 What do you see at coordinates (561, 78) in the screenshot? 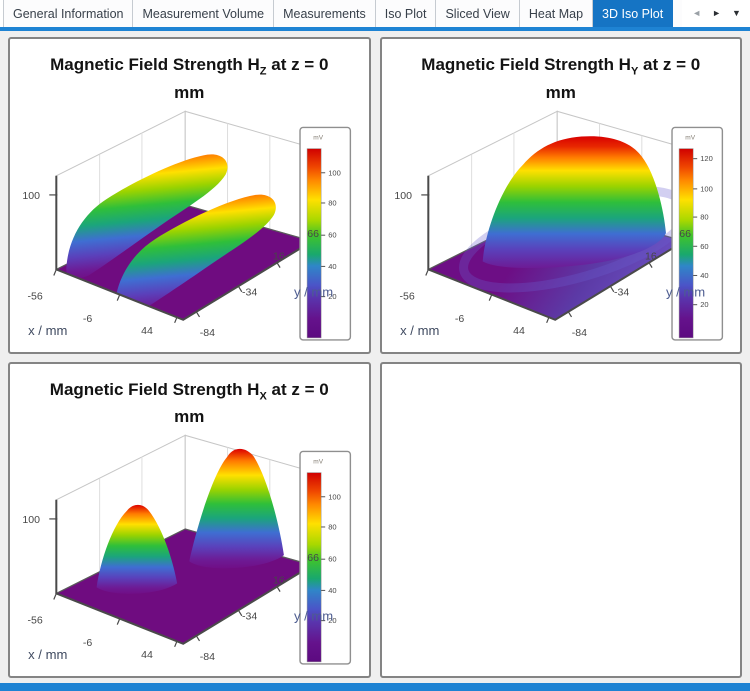
I see `plot-title-hy: Magnetic Field Strength HY at z = 0 mm` at bounding box center [561, 78].